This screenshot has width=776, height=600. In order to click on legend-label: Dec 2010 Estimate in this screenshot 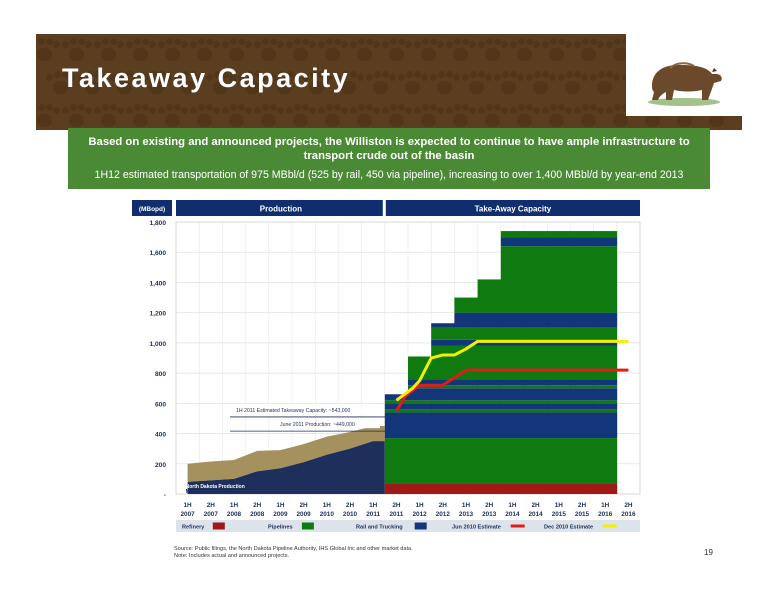, I will do `click(568, 528)`.